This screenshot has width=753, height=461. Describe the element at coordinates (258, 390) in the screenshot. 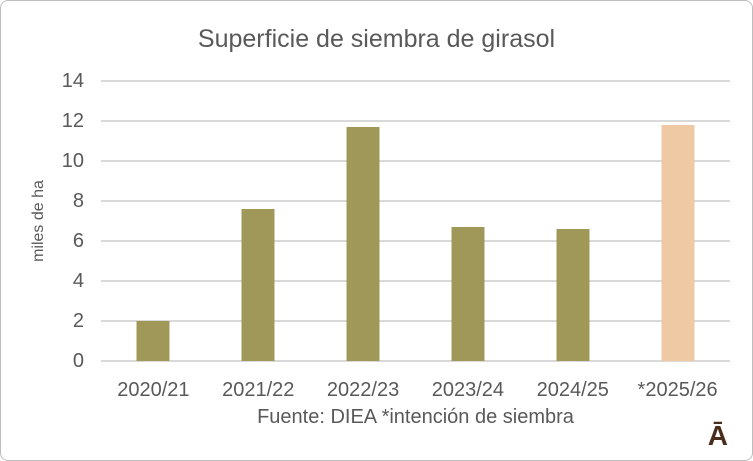

I see `x-tick-label: 2021/22` at that location.